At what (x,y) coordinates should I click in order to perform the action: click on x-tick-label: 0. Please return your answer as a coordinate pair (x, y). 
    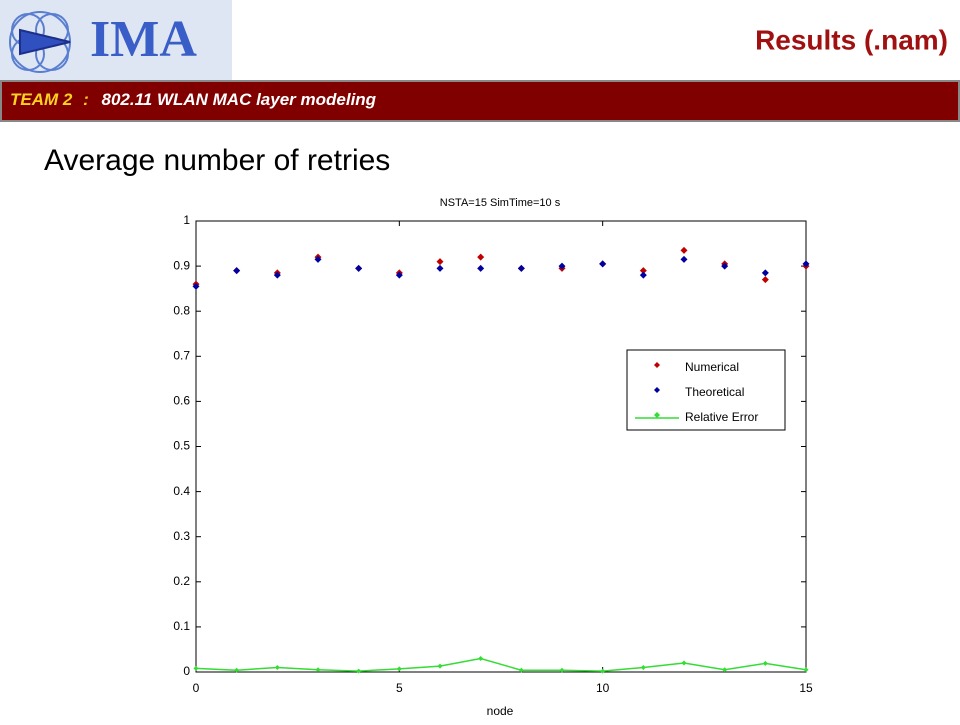
    Looking at the image, I should click on (196, 688).